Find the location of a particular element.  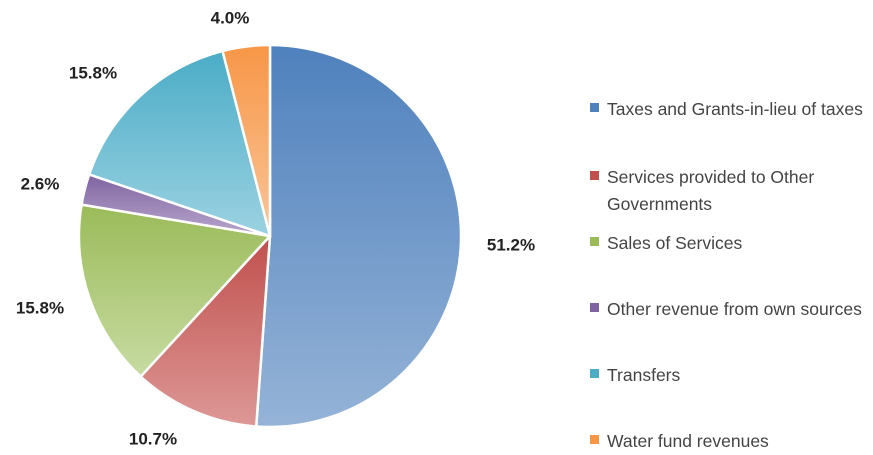

legend-item-water-fund: Water fund revenues is located at coordinates (729, 441).